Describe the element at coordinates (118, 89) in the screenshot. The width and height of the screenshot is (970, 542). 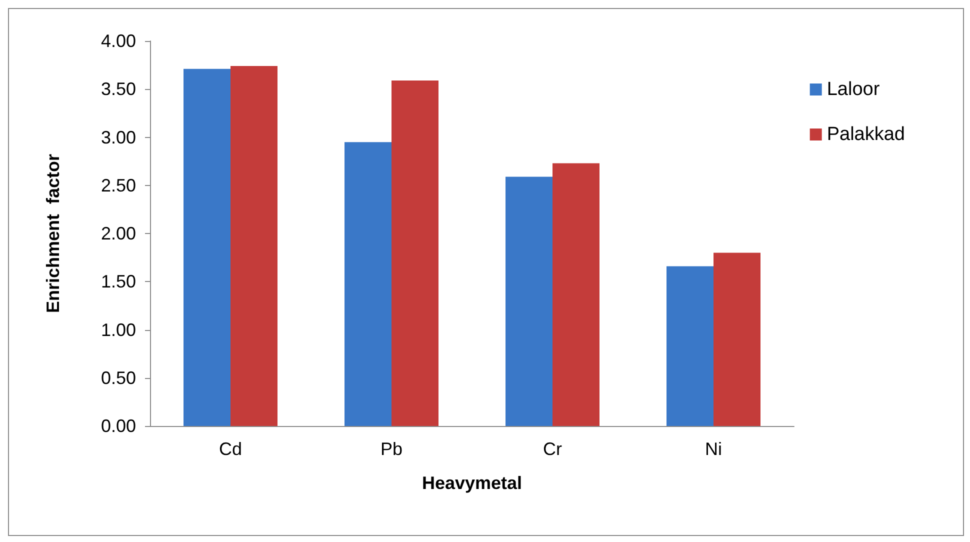
I see `y-tick-label: 3.50` at that location.